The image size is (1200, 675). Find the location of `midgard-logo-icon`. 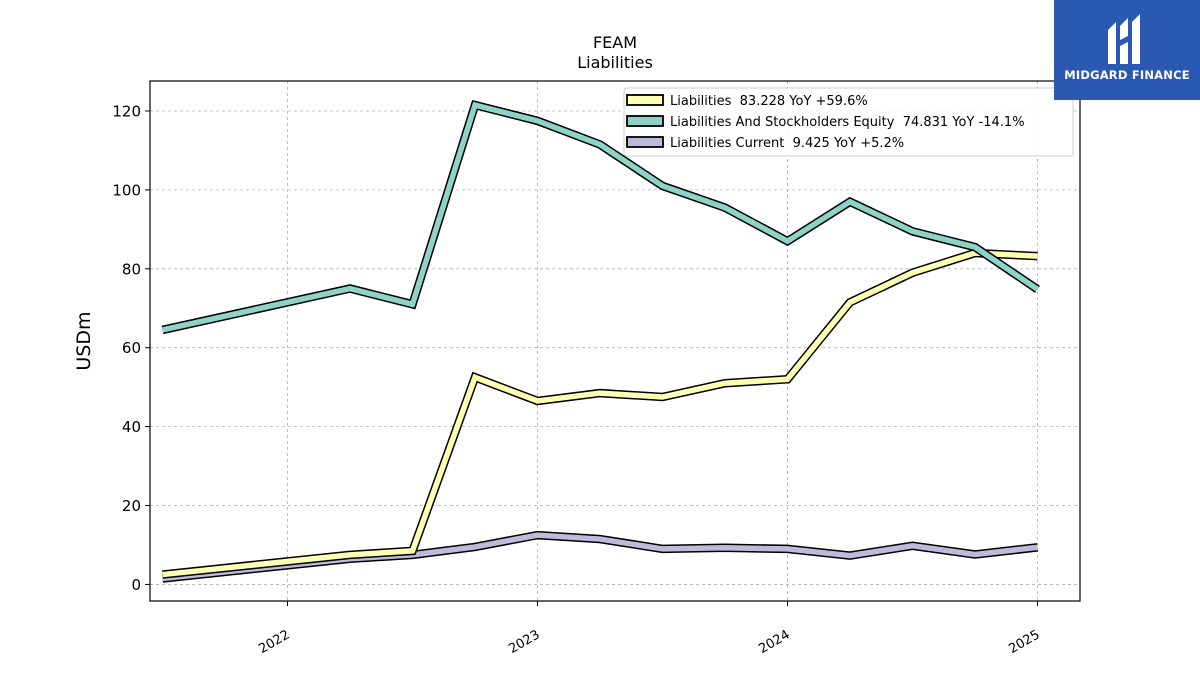

midgard-logo-icon is located at coordinates (1124, 39).